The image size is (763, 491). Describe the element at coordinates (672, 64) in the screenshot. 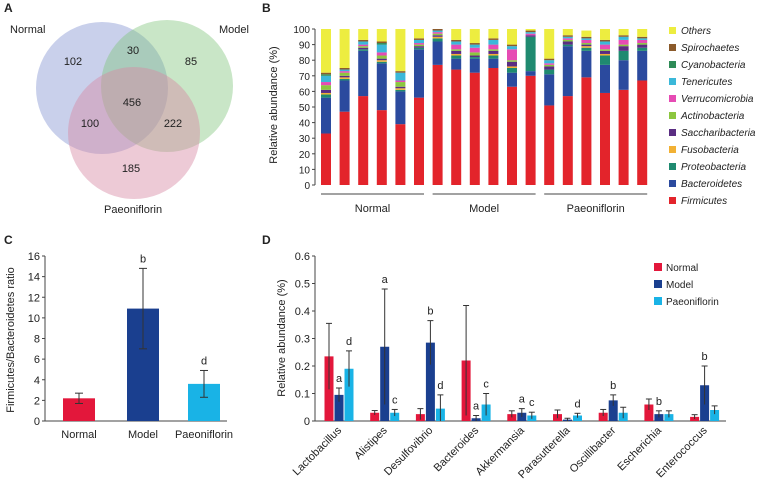

I see `legend-swatch-cyanobacteria` at that location.